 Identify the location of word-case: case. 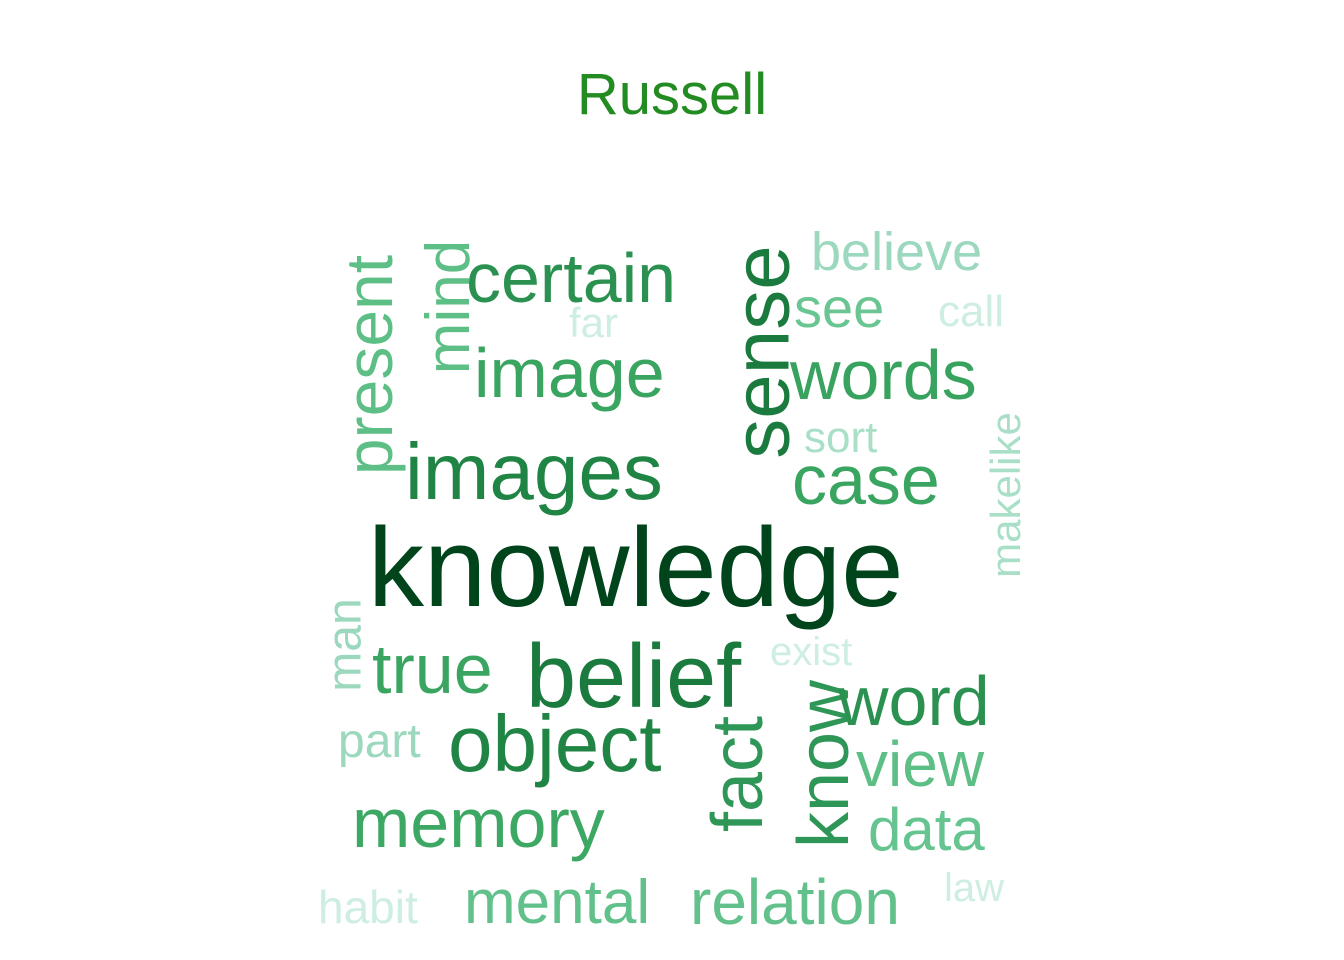
(866, 480).